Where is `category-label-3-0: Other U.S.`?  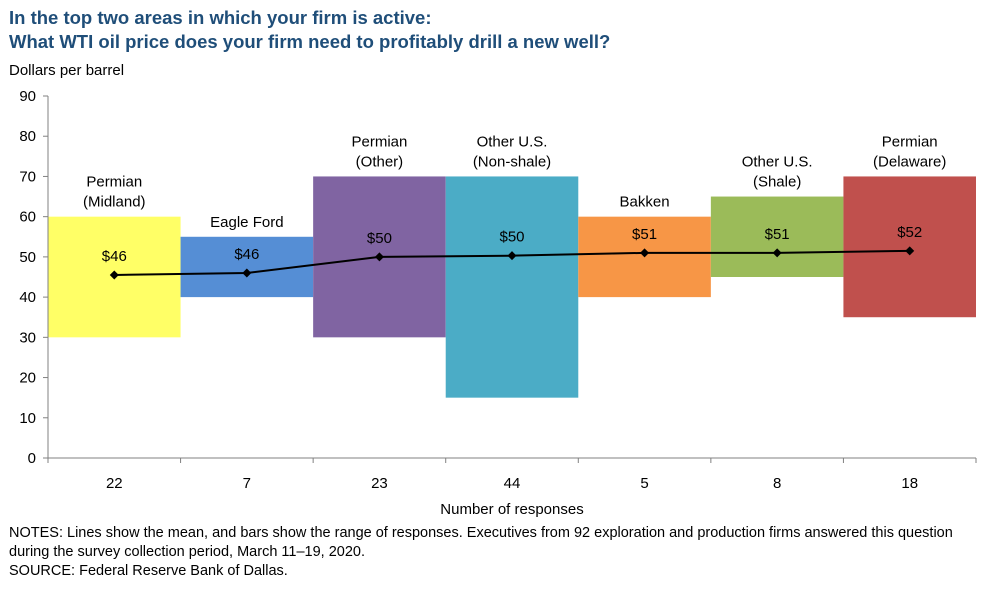
category-label-3-0: Other U.S. is located at coordinates (512, 141).